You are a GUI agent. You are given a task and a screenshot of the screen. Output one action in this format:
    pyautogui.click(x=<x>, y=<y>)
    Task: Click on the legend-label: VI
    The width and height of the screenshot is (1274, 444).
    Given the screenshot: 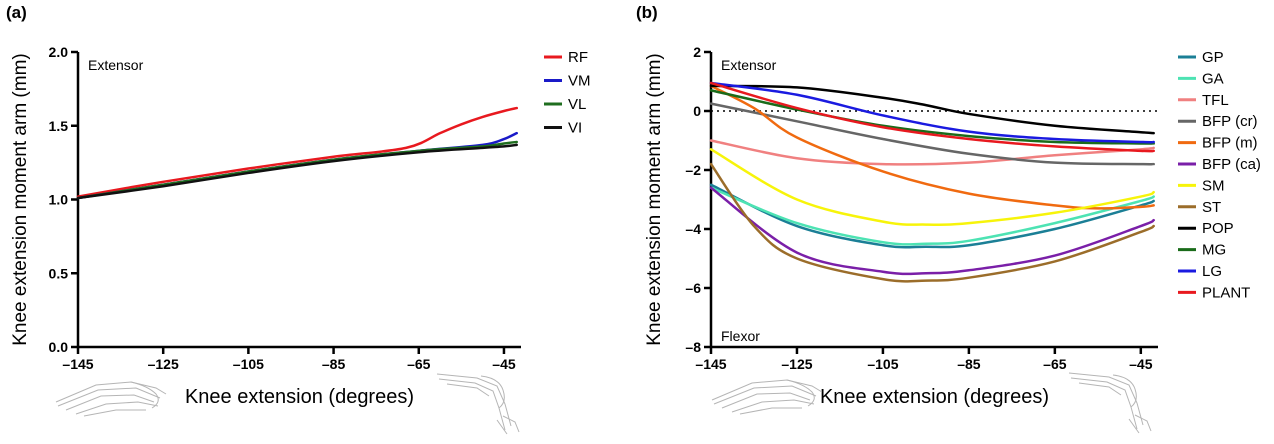 What is the action you would take?
    pyautogui.click(x=575, y=128)
    